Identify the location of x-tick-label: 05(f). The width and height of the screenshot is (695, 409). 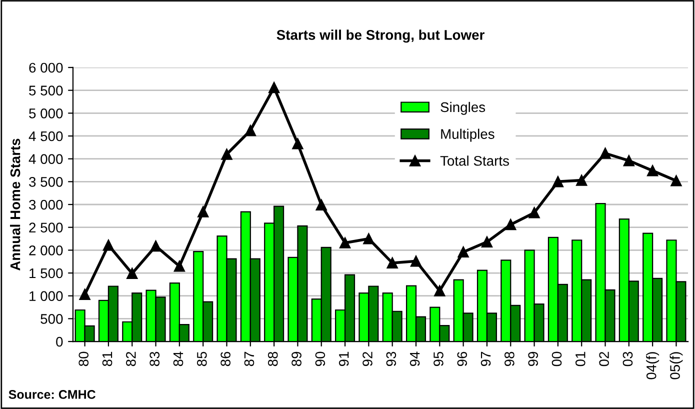
(676, 366).